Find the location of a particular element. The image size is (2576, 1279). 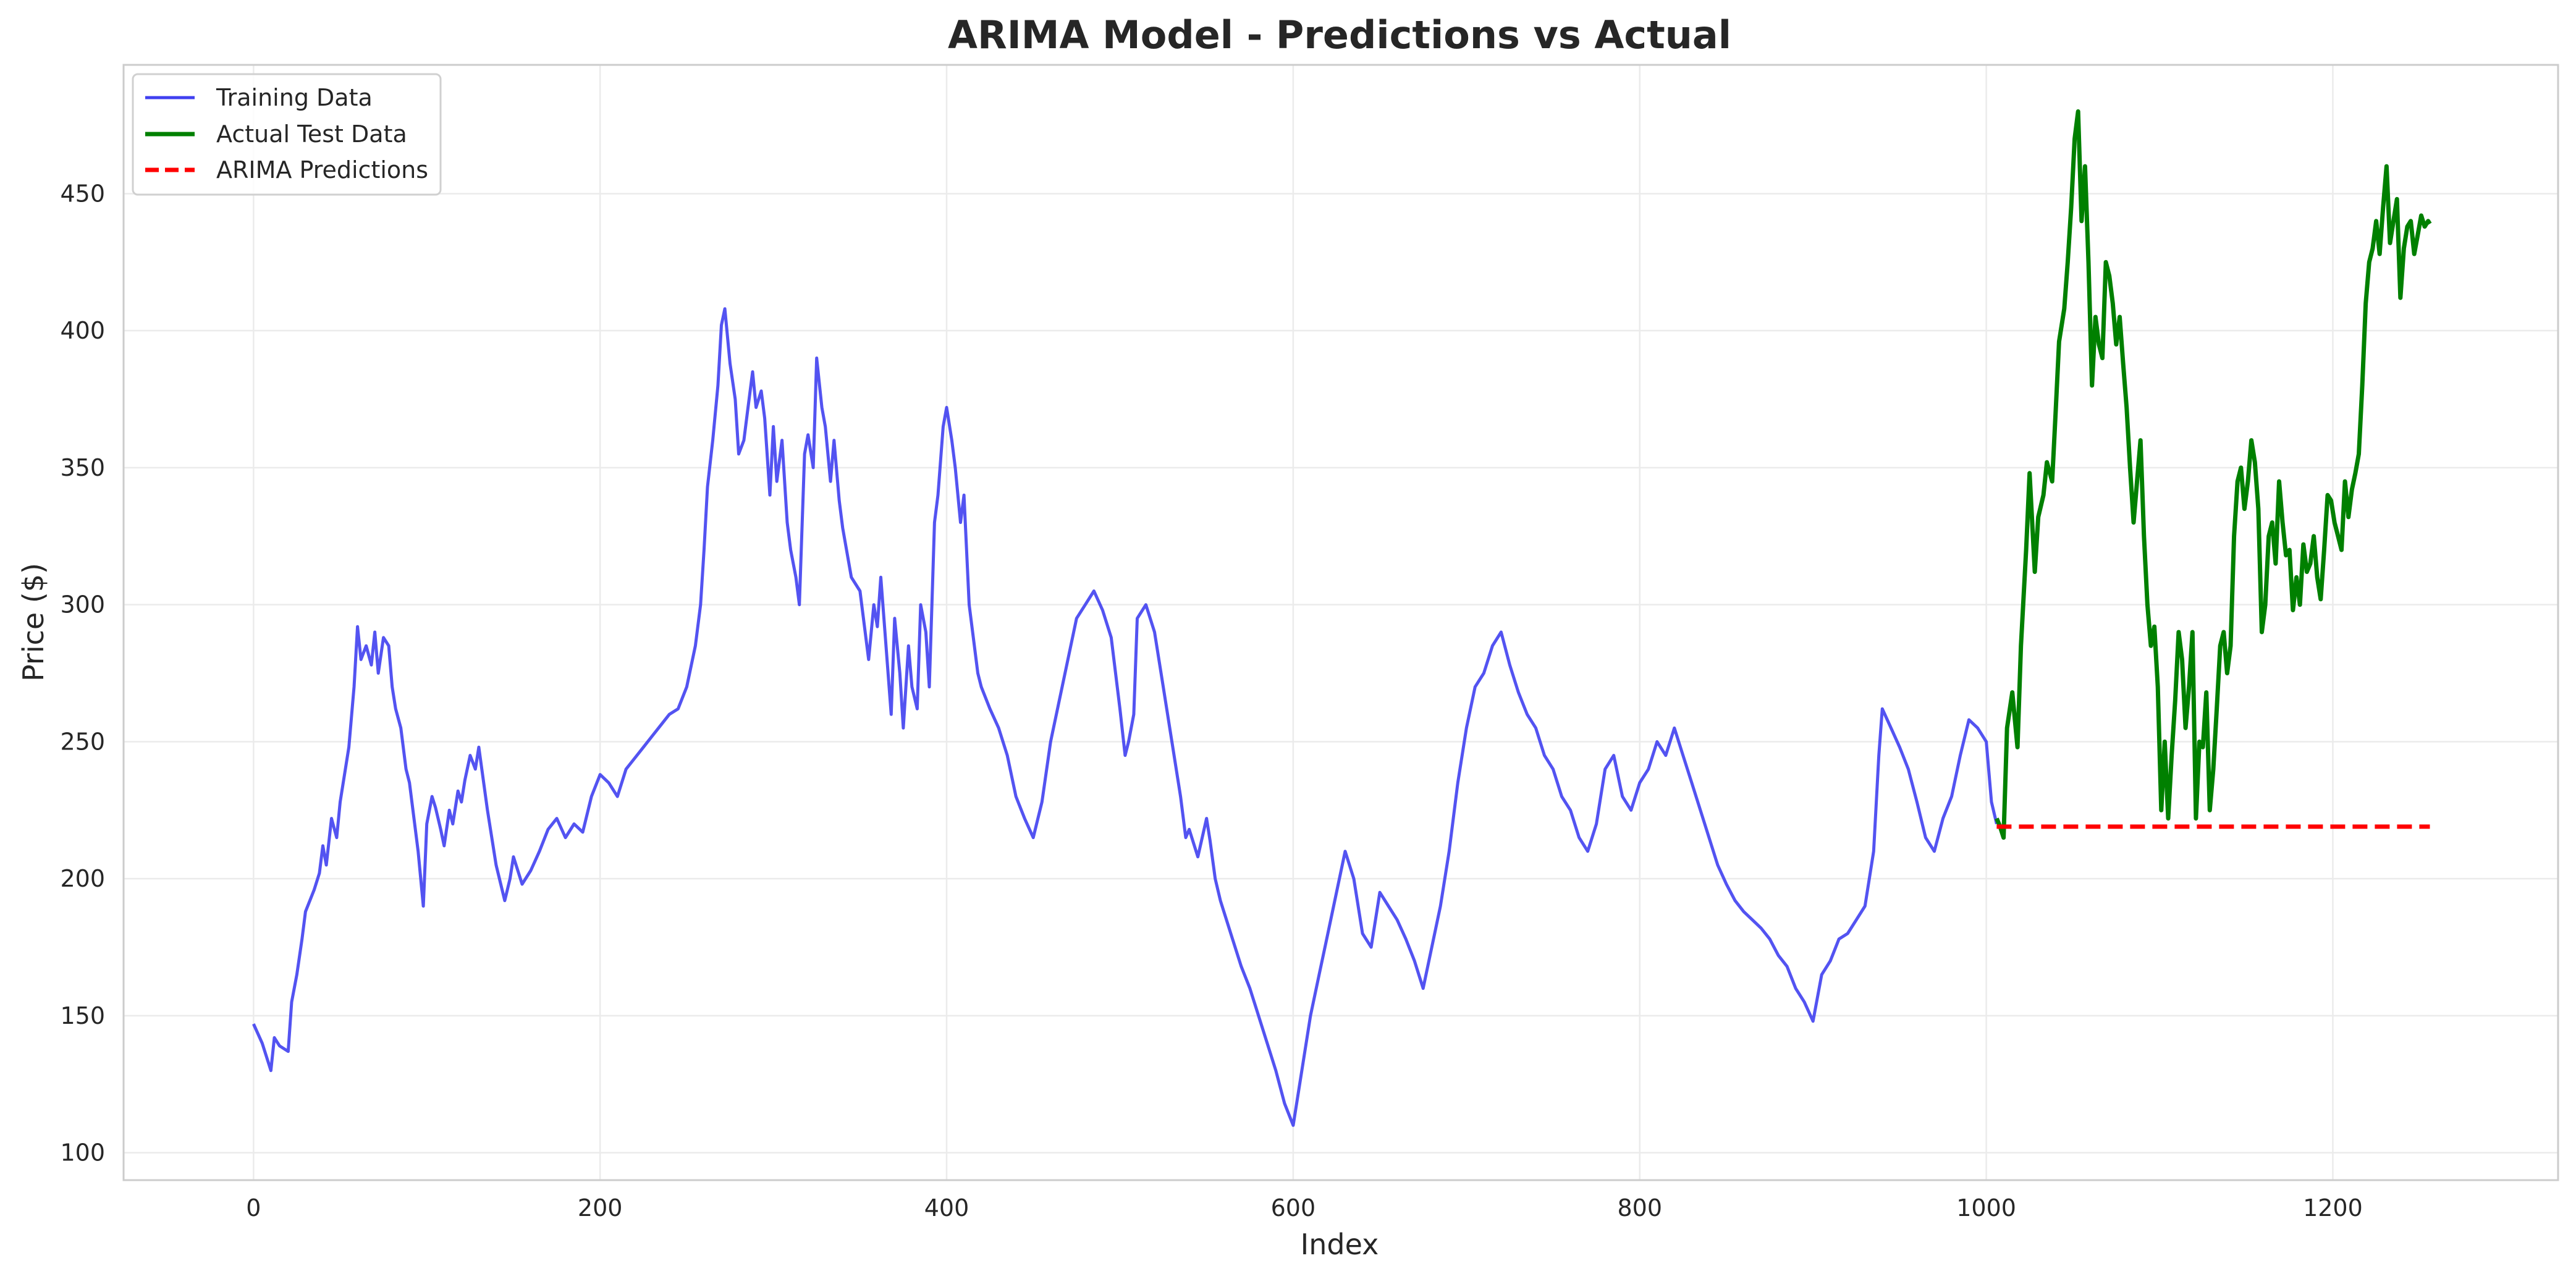

y-tick-label: 450 is located at coordinates (82, 193).